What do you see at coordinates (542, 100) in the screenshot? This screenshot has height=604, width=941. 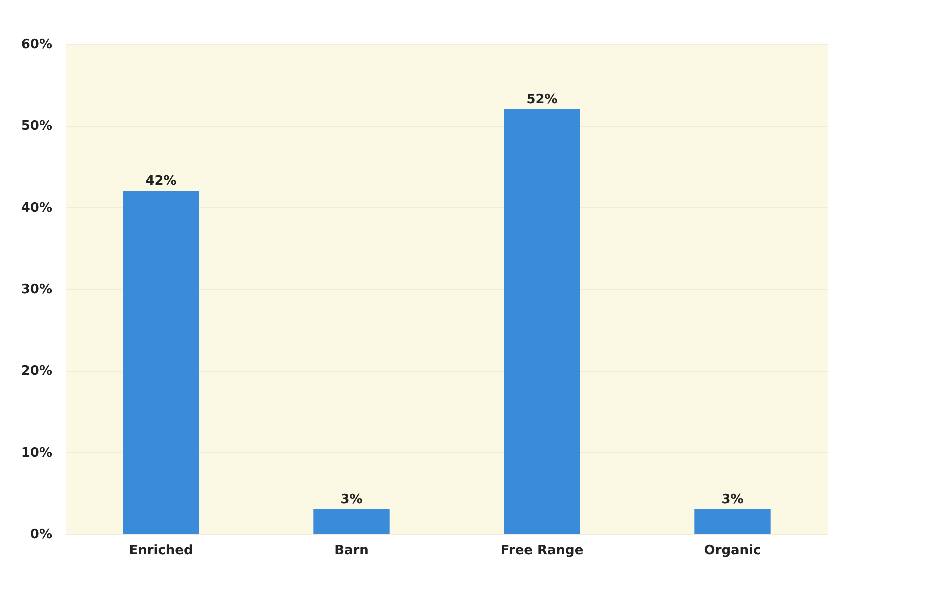 I see `data-label: 52%` at bounding box center [542, 100].